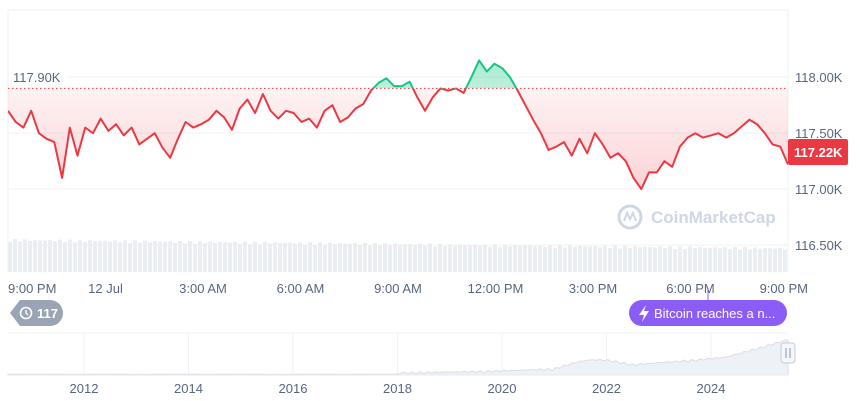 The image size is (860, 401). I want to click on x-tick-label: 3:00 AM, so click(203, 288).